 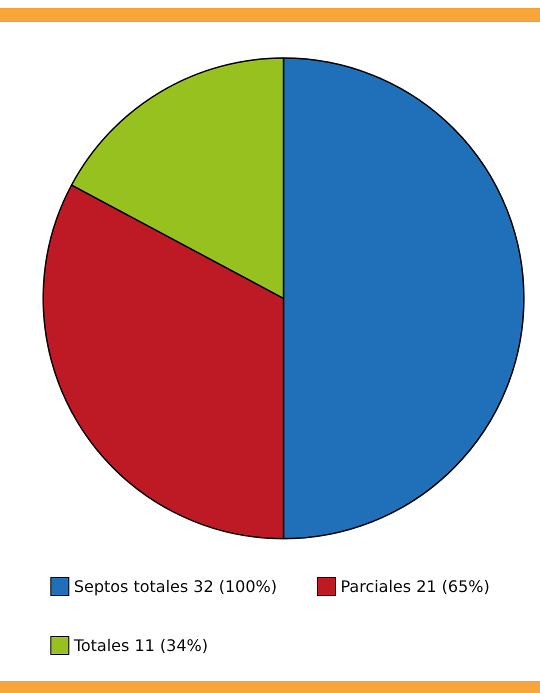 I want to click on legend-label: Septos totales 32 (100%), so click(x=175, y=586).